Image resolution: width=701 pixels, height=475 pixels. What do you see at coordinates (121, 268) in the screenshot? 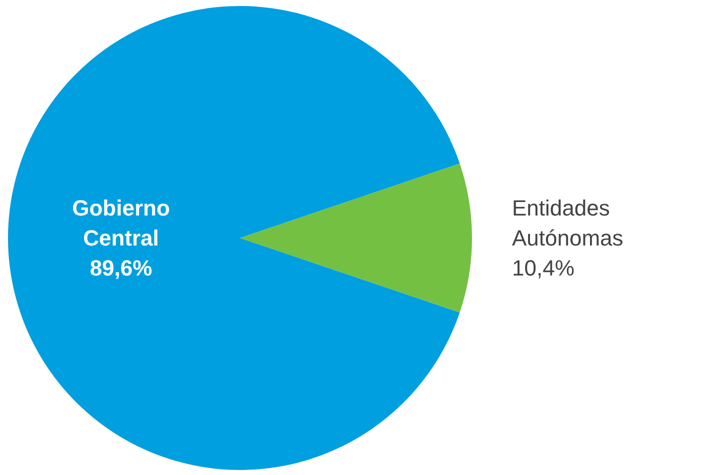
I see `data-label: 89,6%` at bounding box center [121, 268].